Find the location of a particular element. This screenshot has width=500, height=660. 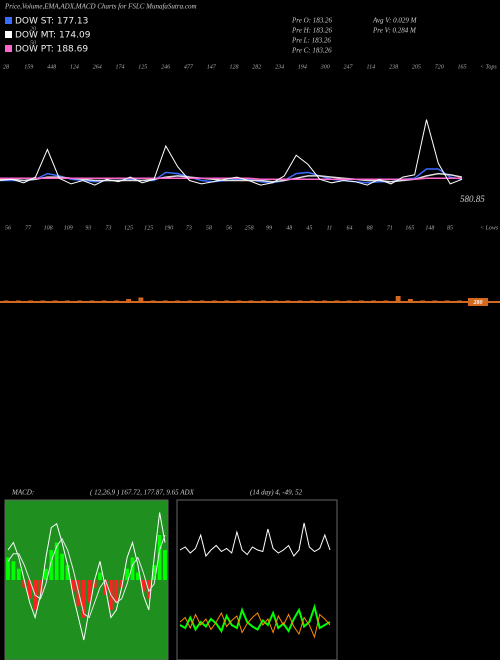

info: Pre O: 183.26 is located at coordinates (311, 21).